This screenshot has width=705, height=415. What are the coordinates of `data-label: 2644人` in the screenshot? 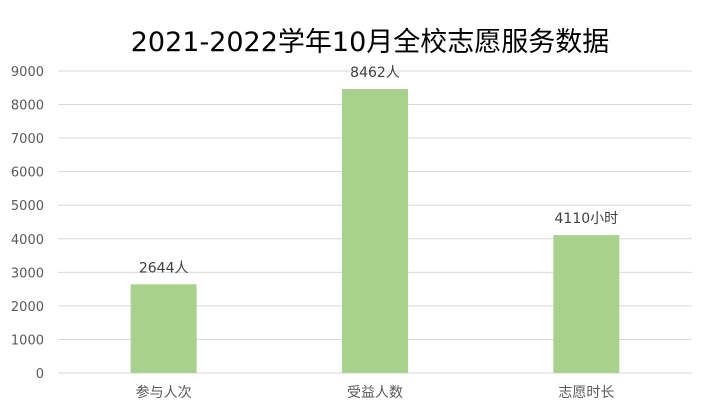 It's located at (164, 268).